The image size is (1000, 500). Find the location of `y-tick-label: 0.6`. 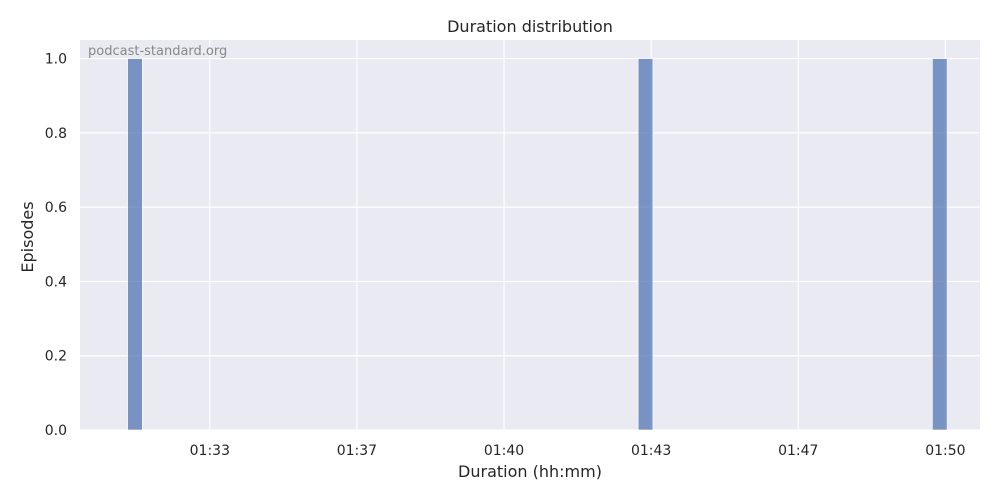

y-tick-label: 0.6 is located at coordinates (56, 208).